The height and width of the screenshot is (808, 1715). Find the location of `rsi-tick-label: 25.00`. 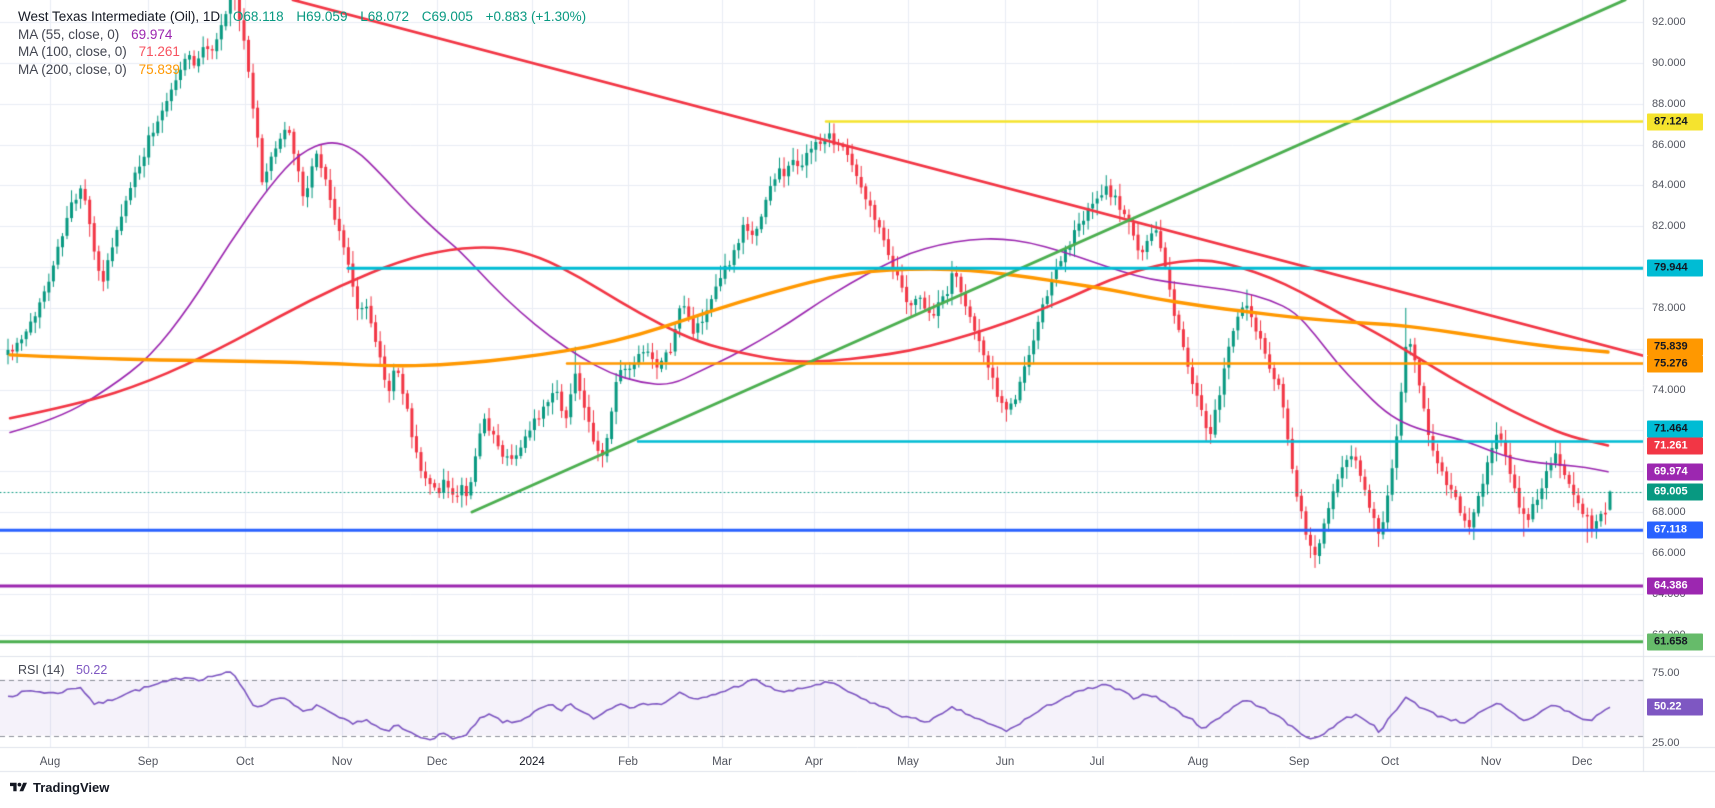

rsi-tick-label: 25.00 is located at coordinates (1666, 742).